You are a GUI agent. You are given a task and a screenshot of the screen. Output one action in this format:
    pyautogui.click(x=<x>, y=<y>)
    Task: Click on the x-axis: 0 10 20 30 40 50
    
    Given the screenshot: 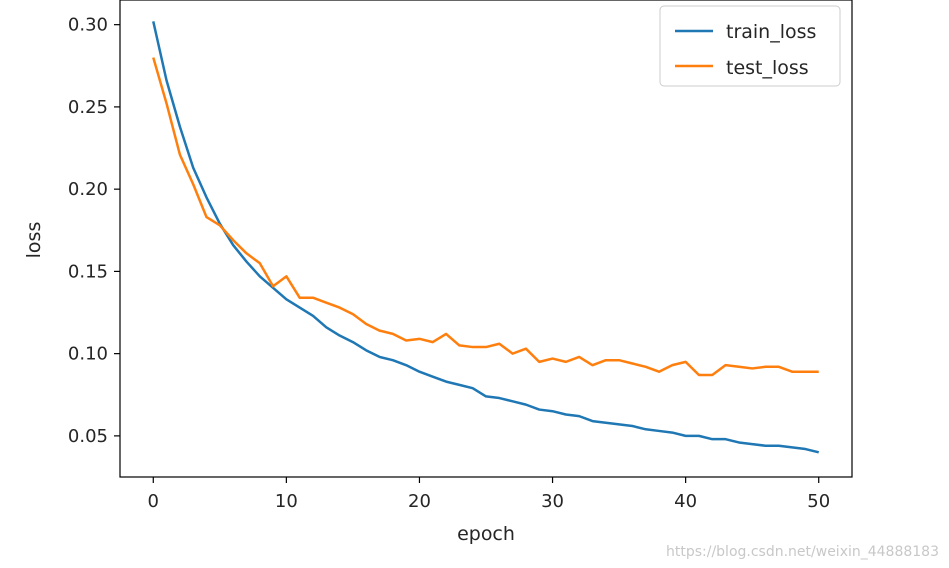 What is the action you would take?
    pyautogui.click(x=489, y=494)
    